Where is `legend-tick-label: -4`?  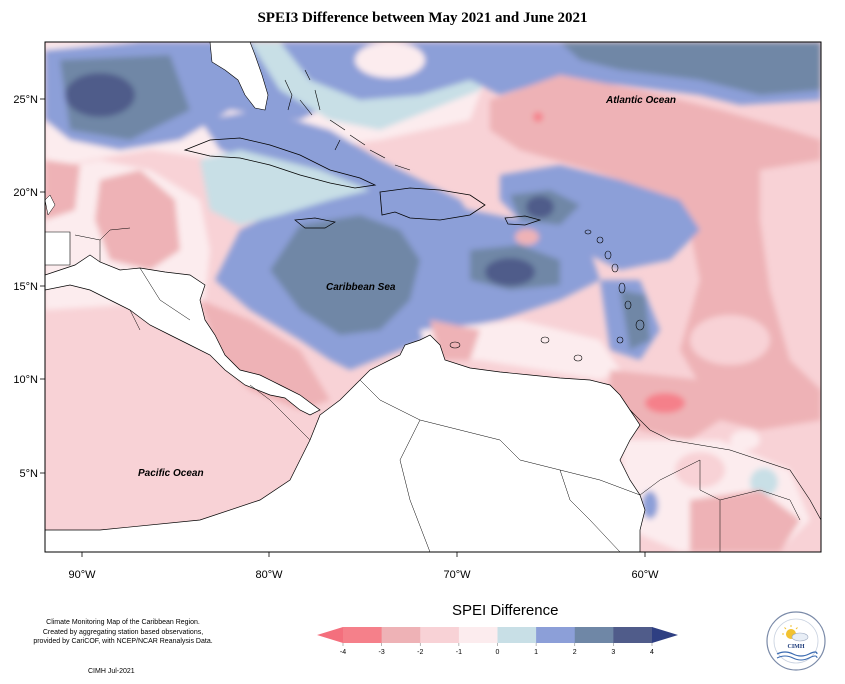 legend-tick-label: -4 is located at coordinates (343, 652).